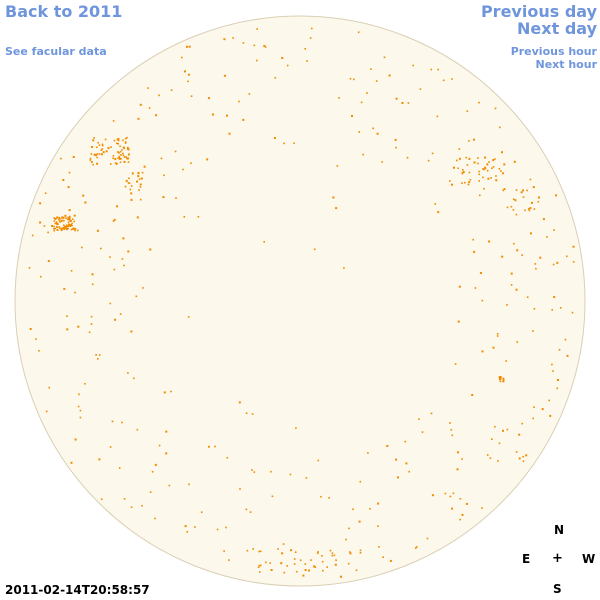 Image resolution: width=600 pixels, height=600 pixels. I want to click on back-to-year-link: Back to 2011, so click(64, 11).